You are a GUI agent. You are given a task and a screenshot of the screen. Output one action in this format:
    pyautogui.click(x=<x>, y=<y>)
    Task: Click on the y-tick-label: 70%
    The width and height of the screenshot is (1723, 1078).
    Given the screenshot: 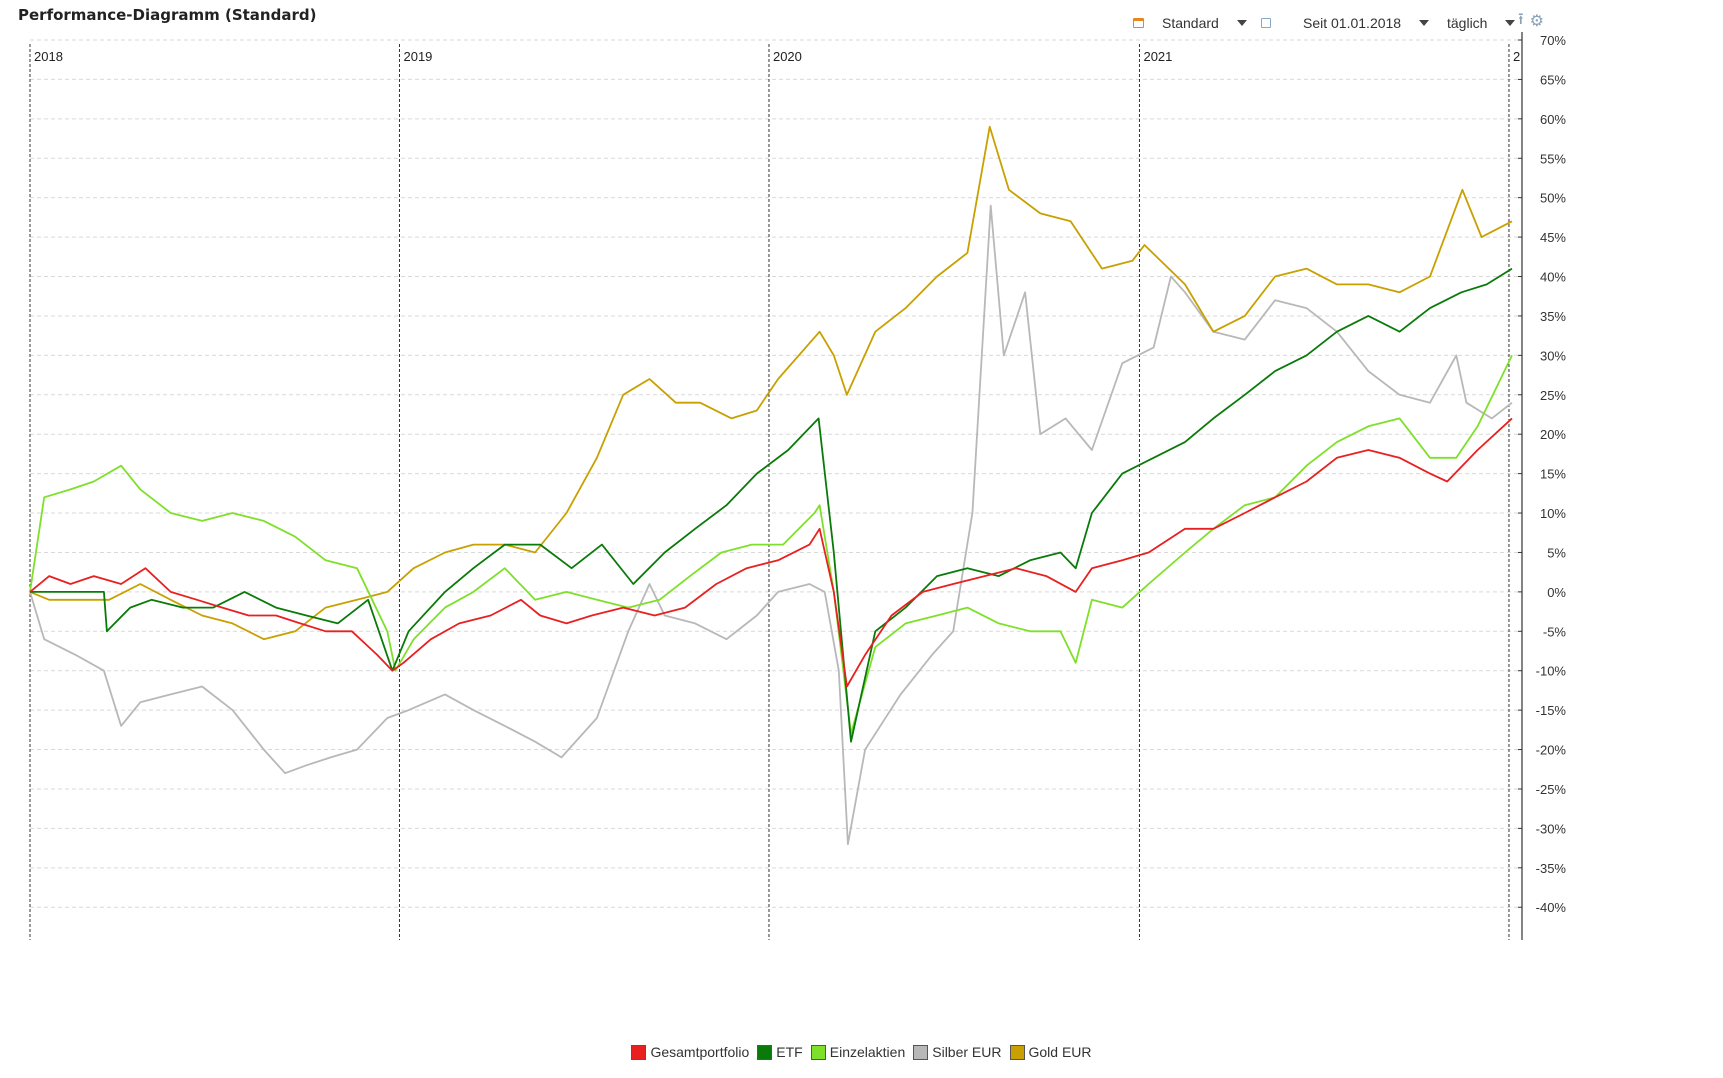 What is the action you would take?
    pyautogui.click(x=1553, y=40)
    